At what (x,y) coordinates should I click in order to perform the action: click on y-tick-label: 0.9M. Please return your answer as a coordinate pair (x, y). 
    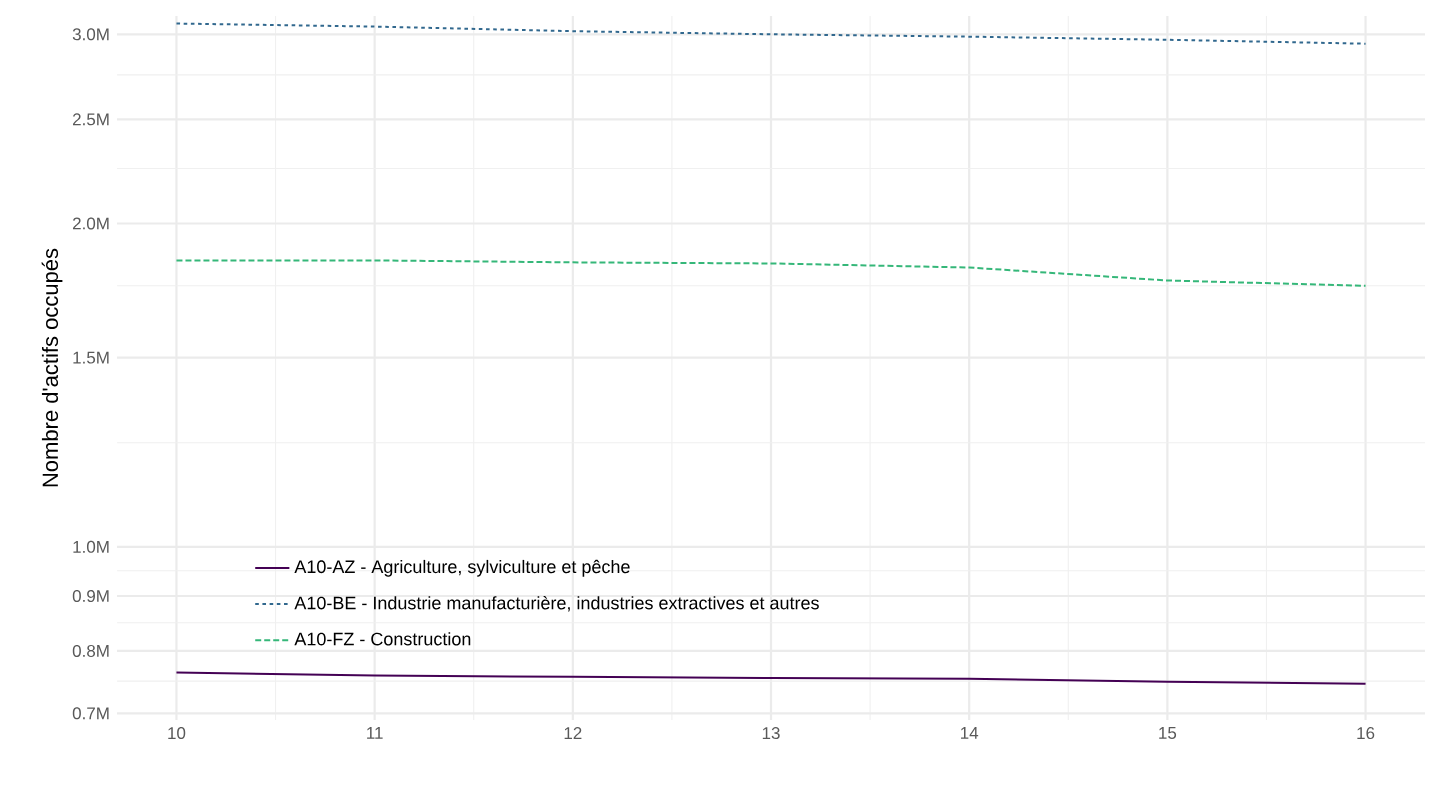
    Looking at the image, I should click on (90, 596).